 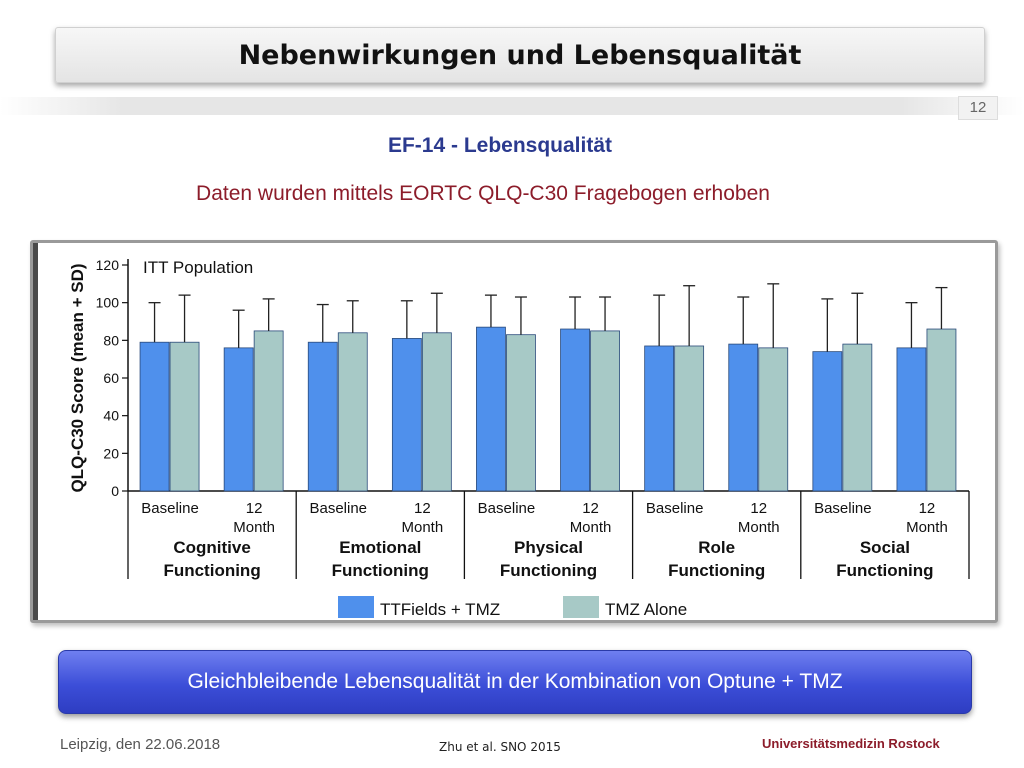 I want to click on legend-label-0: TTFields + TMZ, so click(x=440, y=609).